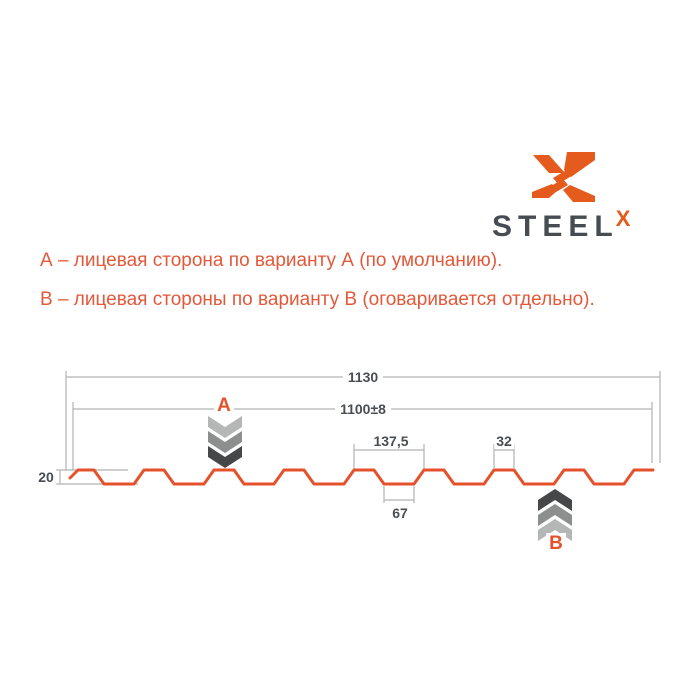  What do you see at coordinates (623, 218) in the screenshot?
I see `brand-suffix-x: X` at bounding box center [623, 218].